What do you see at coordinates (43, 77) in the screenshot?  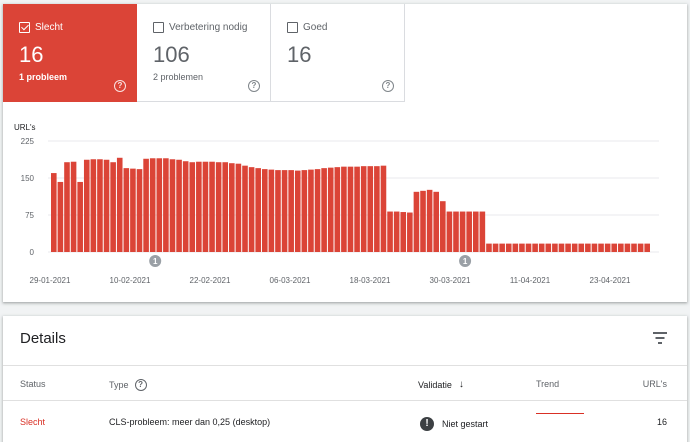 I see `tile-slecht-sub: 1 probleem` at bounding box center [43, 77].